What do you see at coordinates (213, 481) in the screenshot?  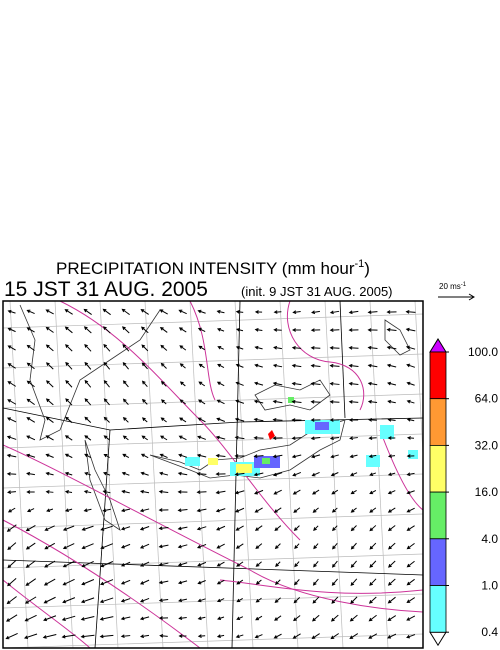 I see `graticule-line` at bounding box center [213, 481].